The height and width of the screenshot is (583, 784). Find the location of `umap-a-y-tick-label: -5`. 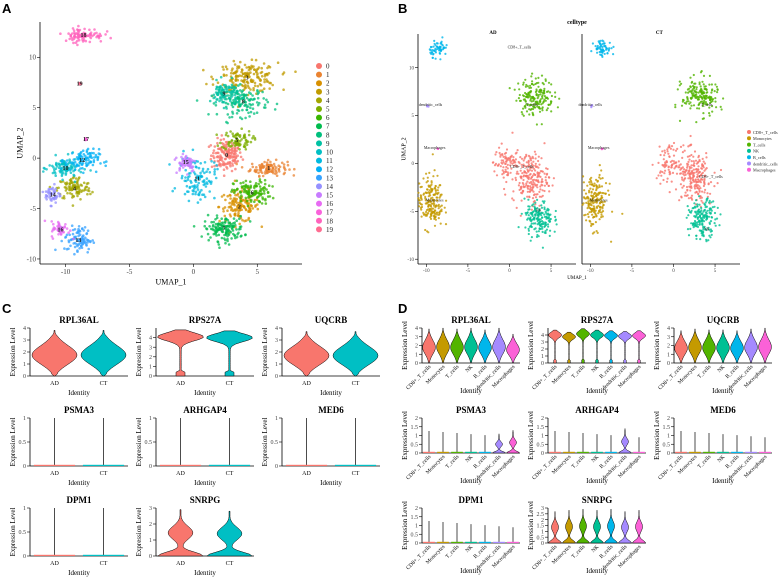

umap-a-y-tick-label: -5 is located at coordinates (33, 209).